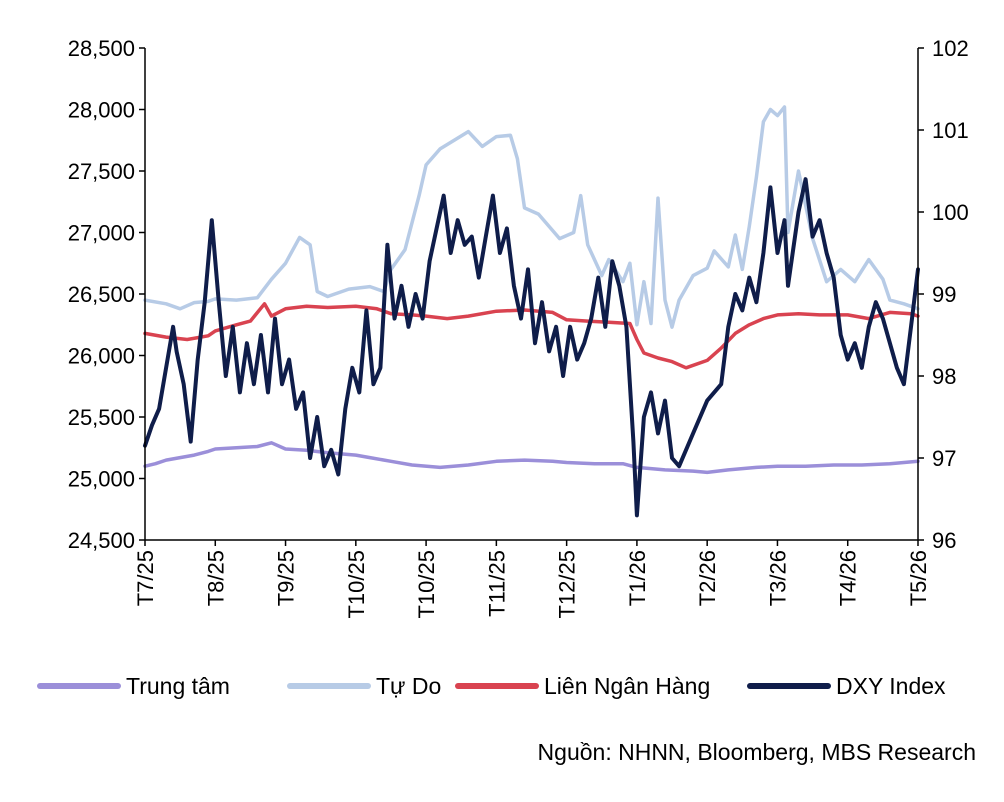 The height and width of the screenshot is (802, 1004). I want to click on source-note: Nguồn: NHNN, Bloomberg, MBS Research, so click(757, 752).